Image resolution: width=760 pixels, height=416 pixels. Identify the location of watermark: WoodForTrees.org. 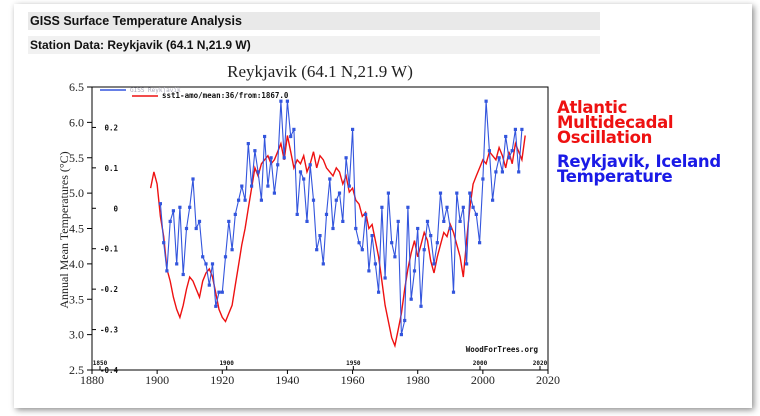
(502, 349).